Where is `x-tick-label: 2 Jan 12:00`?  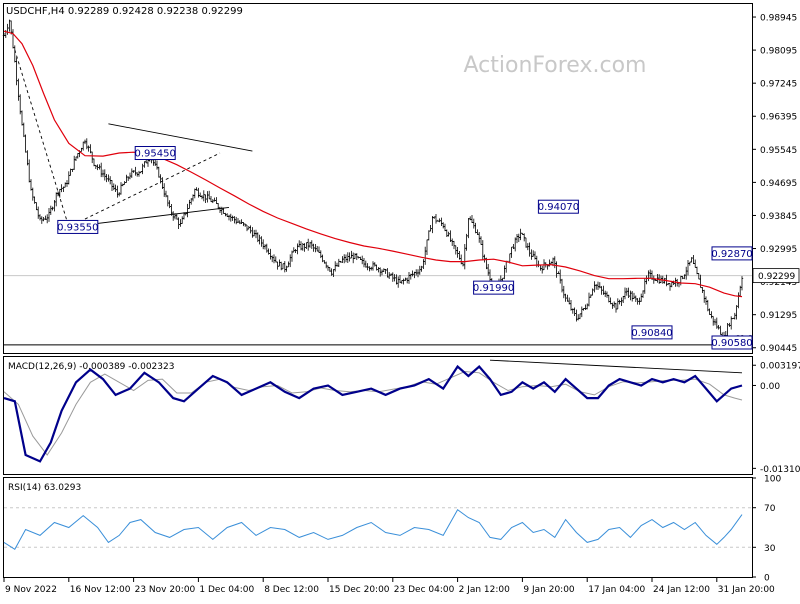
x-tick-label: 2 Jan 12:00 is located at coordinates (485, 590).